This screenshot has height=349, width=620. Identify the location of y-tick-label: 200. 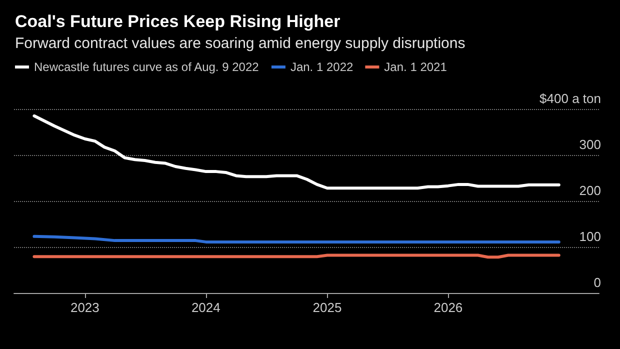
(590, 190).